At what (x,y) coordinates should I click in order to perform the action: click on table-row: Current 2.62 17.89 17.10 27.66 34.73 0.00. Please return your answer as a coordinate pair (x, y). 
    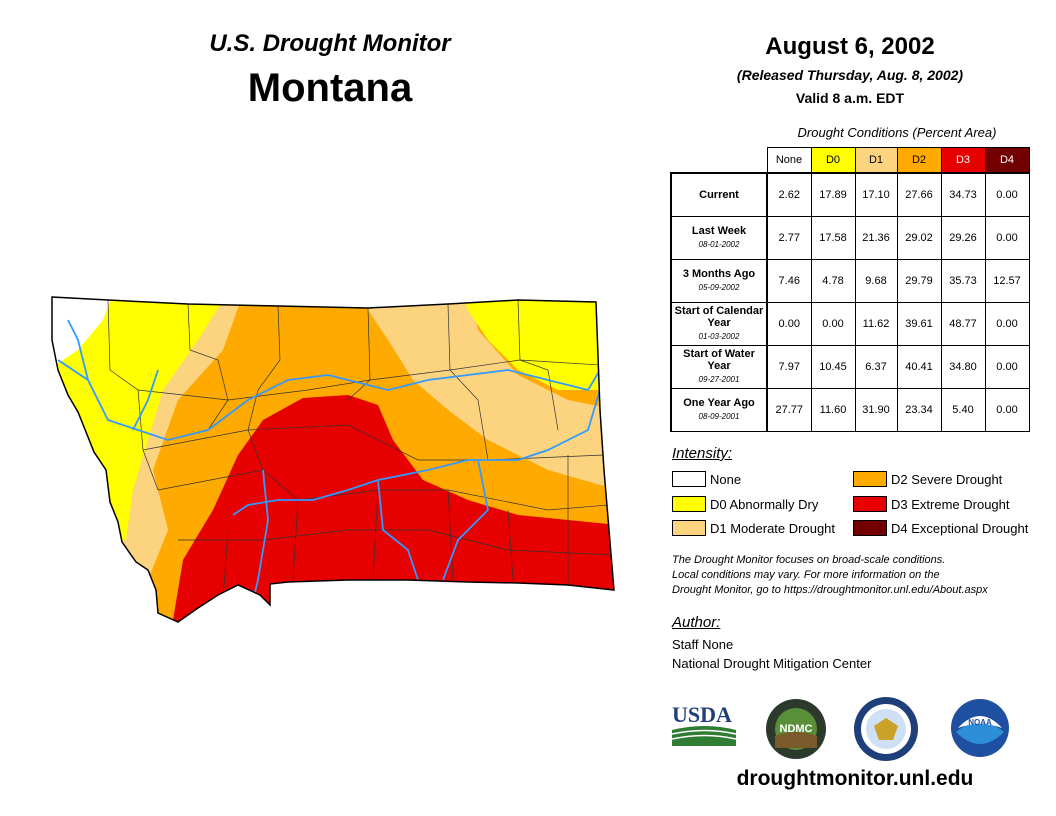
    Looking at the image, I should click on (850, 194).